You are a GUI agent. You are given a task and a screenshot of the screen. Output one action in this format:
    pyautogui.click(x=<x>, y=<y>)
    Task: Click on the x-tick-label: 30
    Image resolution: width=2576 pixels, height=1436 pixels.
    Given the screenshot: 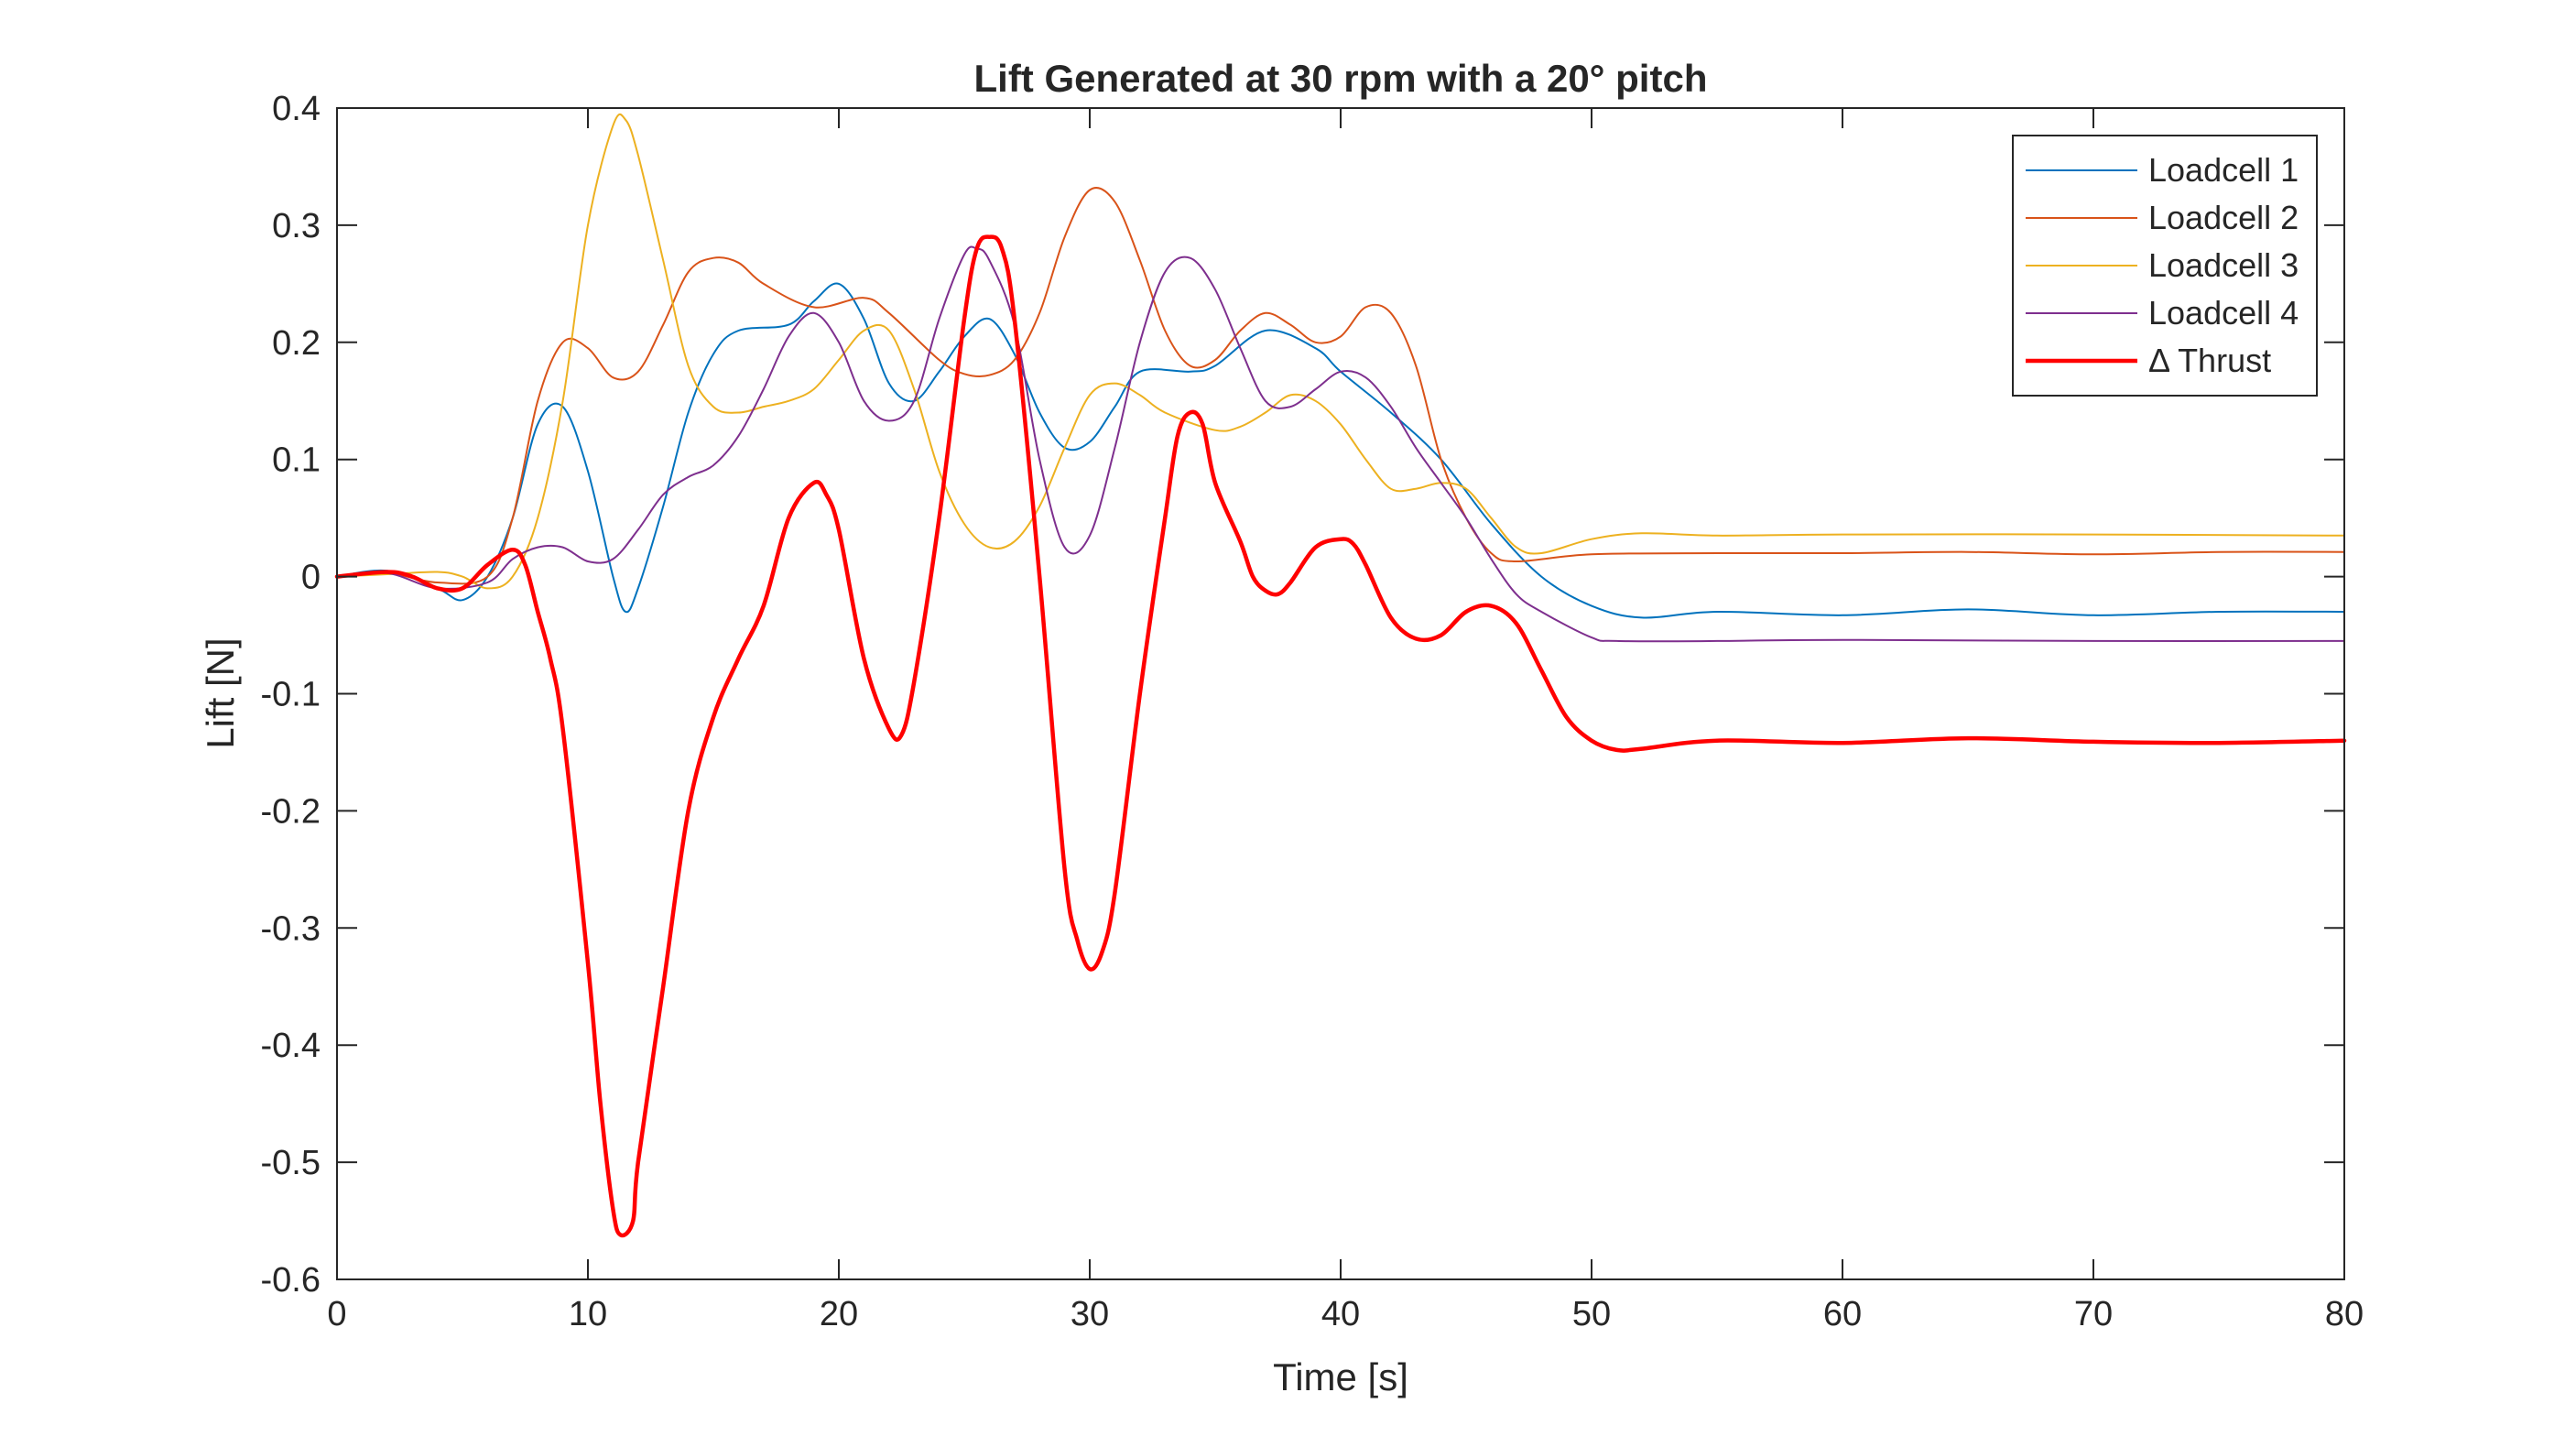 What is the action you would take?
    pyautogui.click(x=1090, y=1314)
    